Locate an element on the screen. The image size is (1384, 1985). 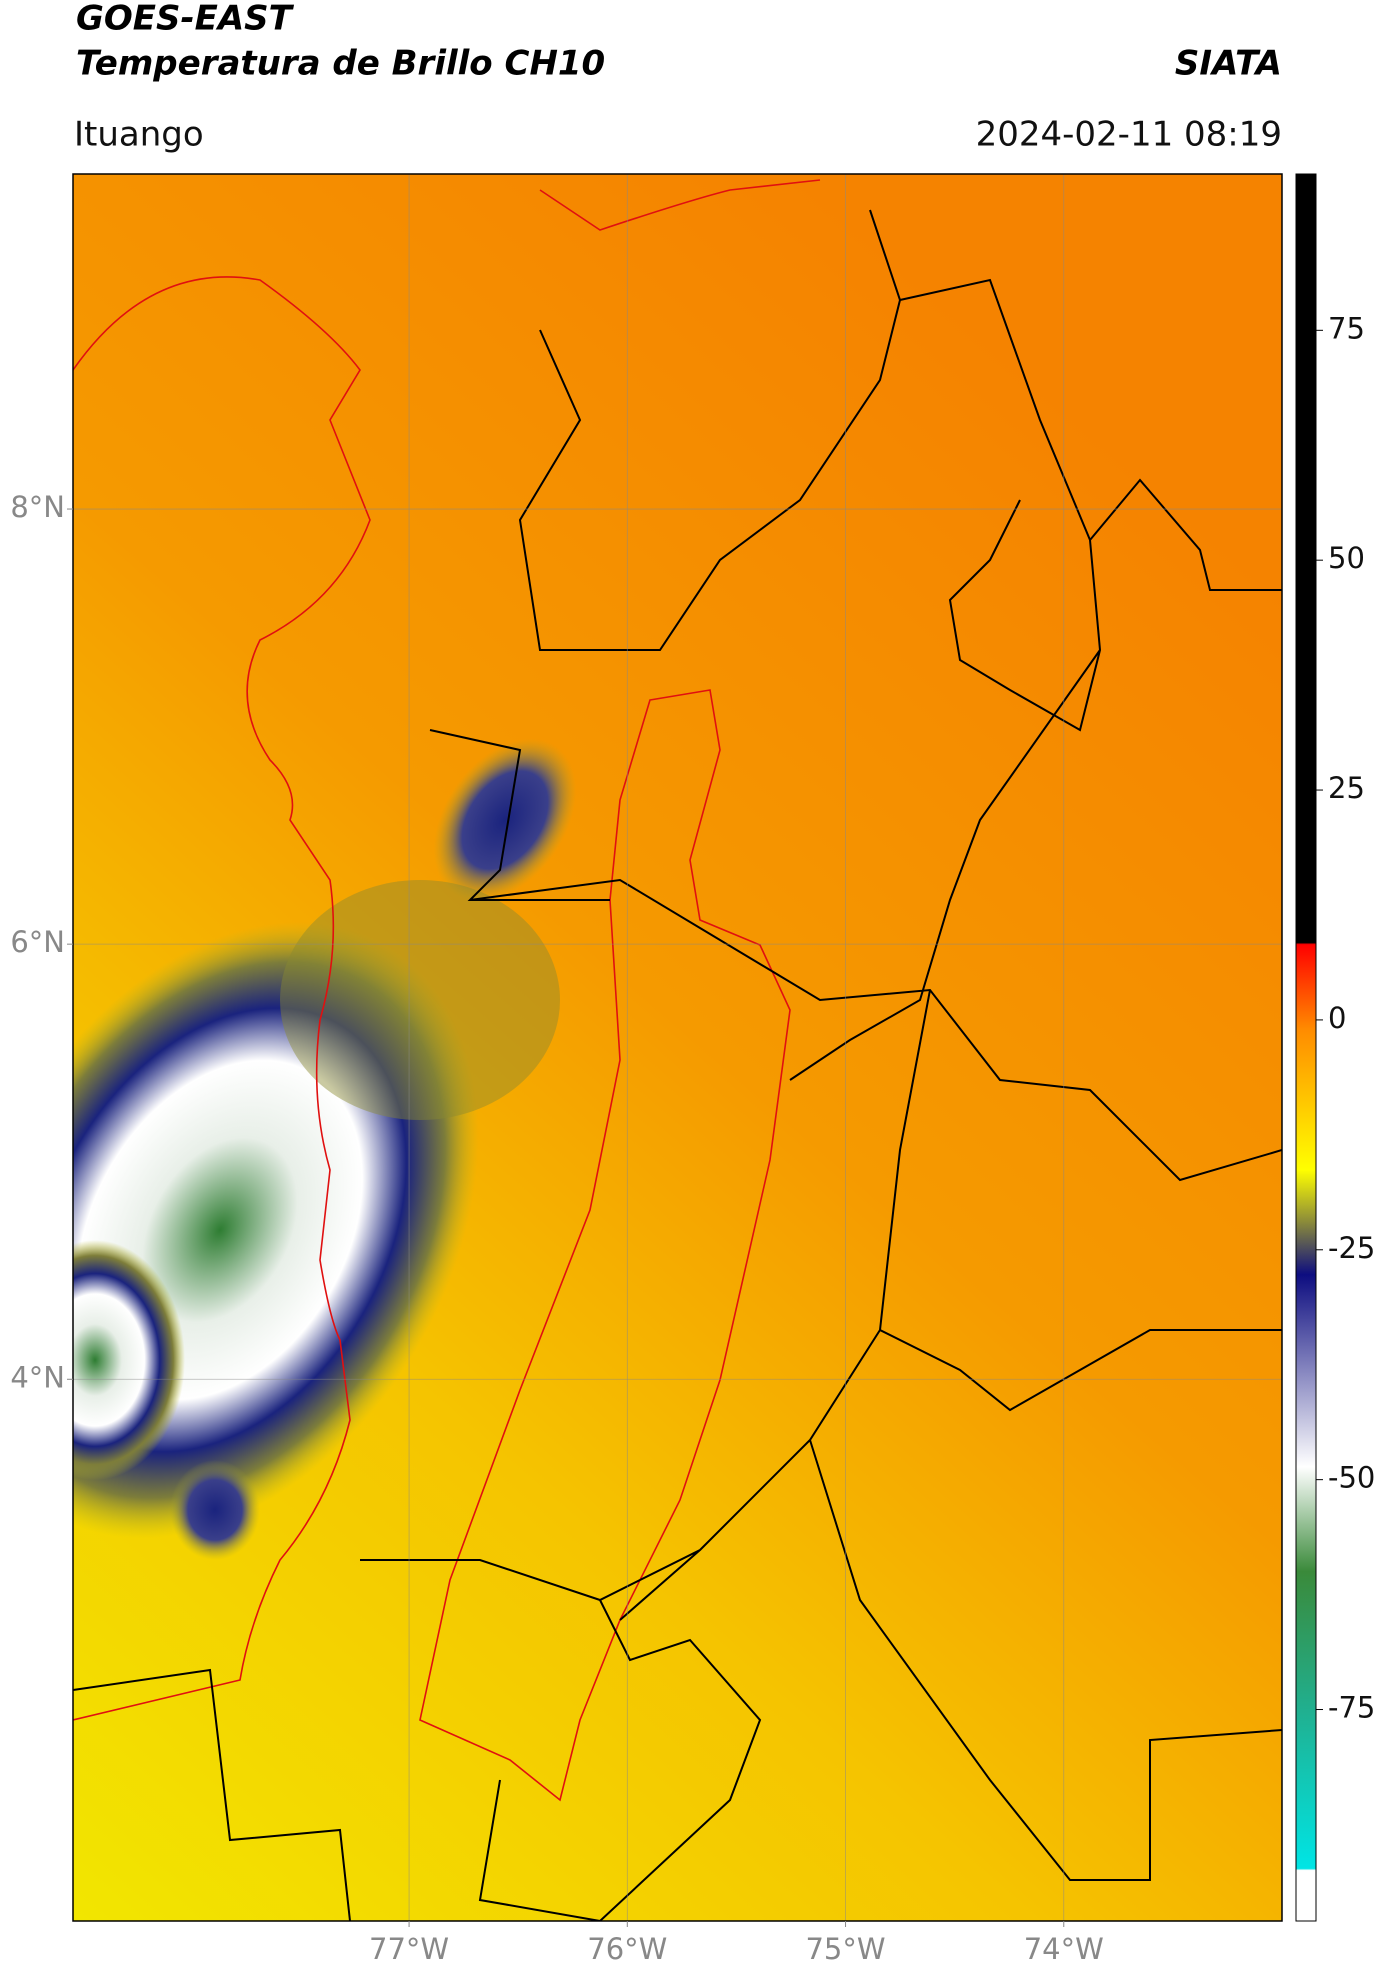
cloud-area is located at coordinates (420, 1000).